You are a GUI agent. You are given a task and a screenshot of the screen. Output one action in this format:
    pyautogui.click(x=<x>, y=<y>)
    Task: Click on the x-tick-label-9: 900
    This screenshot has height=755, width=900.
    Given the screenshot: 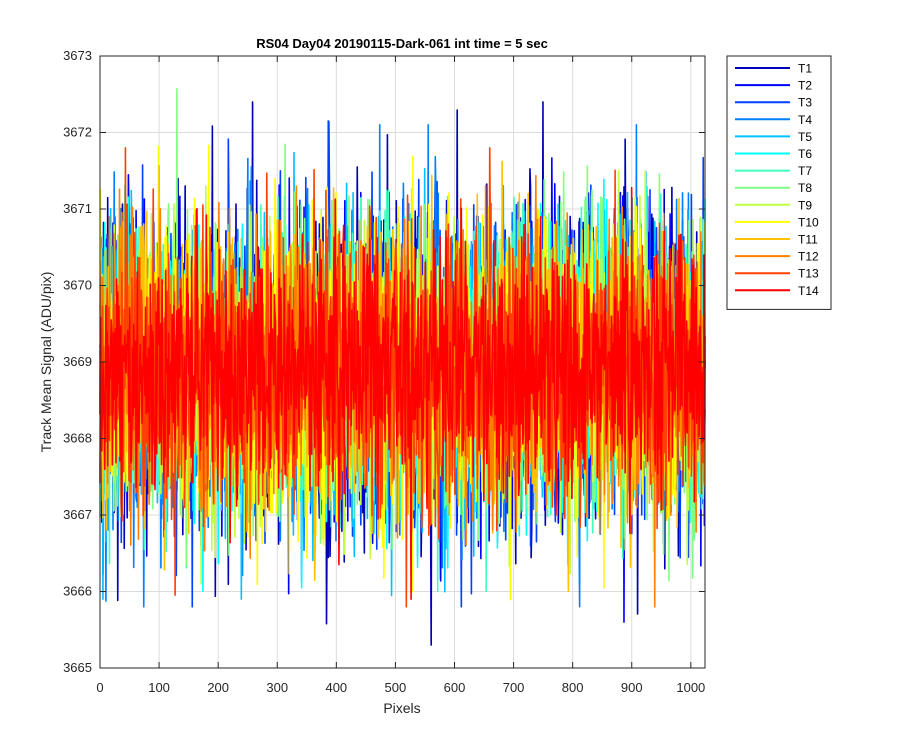 What is the action you would take?
    pyautogui.click(x=632, y=687)
    